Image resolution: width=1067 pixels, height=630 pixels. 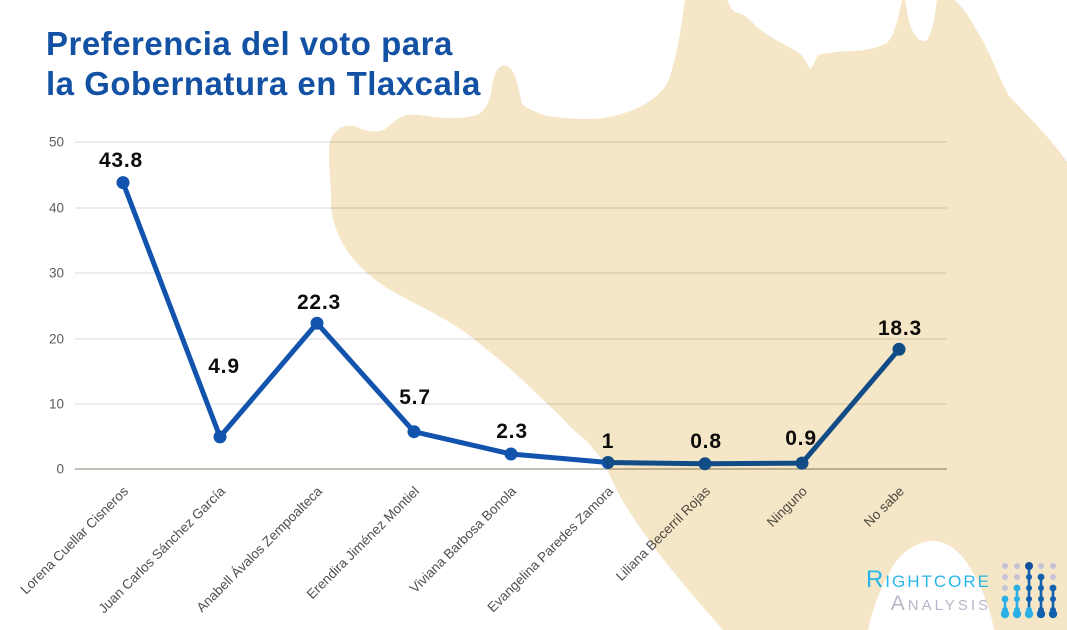 I want to click on x-category-label: Ninguno, so click(x=787, y=507).